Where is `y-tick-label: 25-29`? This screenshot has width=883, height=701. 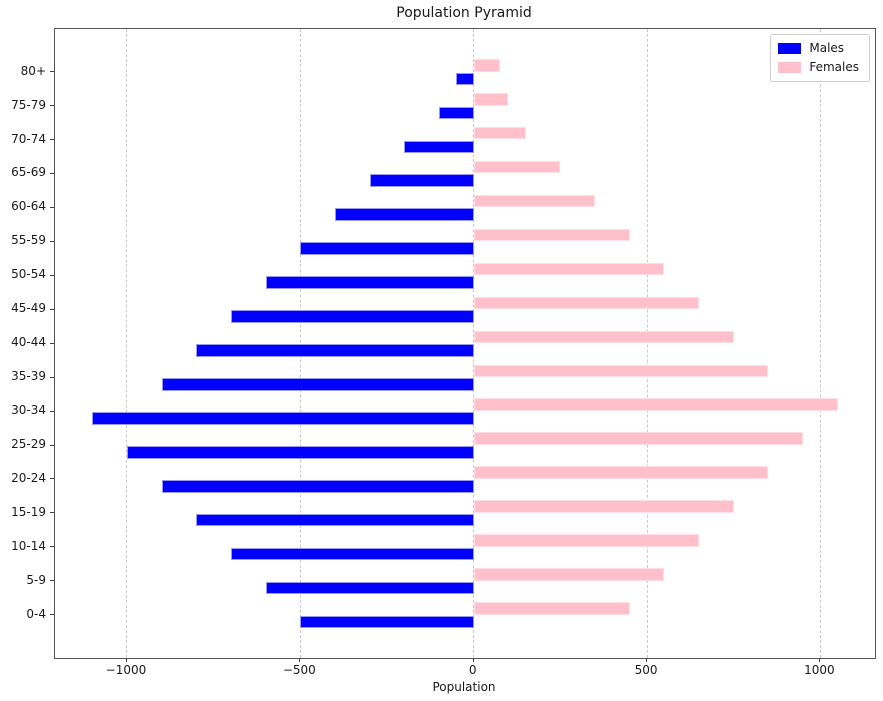 y-tick-label: 25-29 is located at coordinates (28, 444).